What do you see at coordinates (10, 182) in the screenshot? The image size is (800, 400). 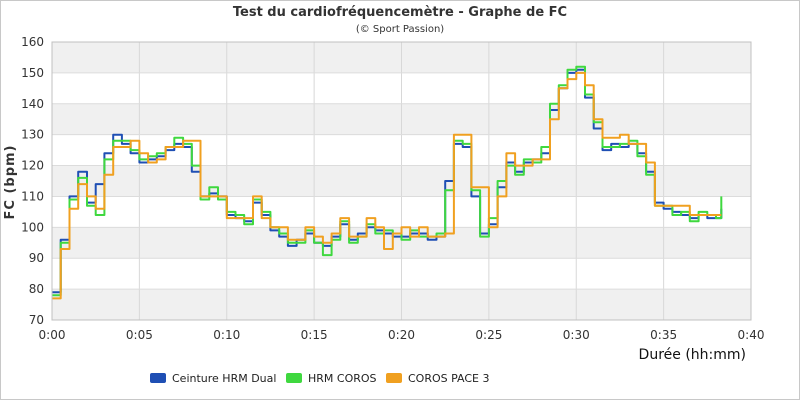 I see `y-axis-label: FC (bpm)` at bounding box center [10, 182].